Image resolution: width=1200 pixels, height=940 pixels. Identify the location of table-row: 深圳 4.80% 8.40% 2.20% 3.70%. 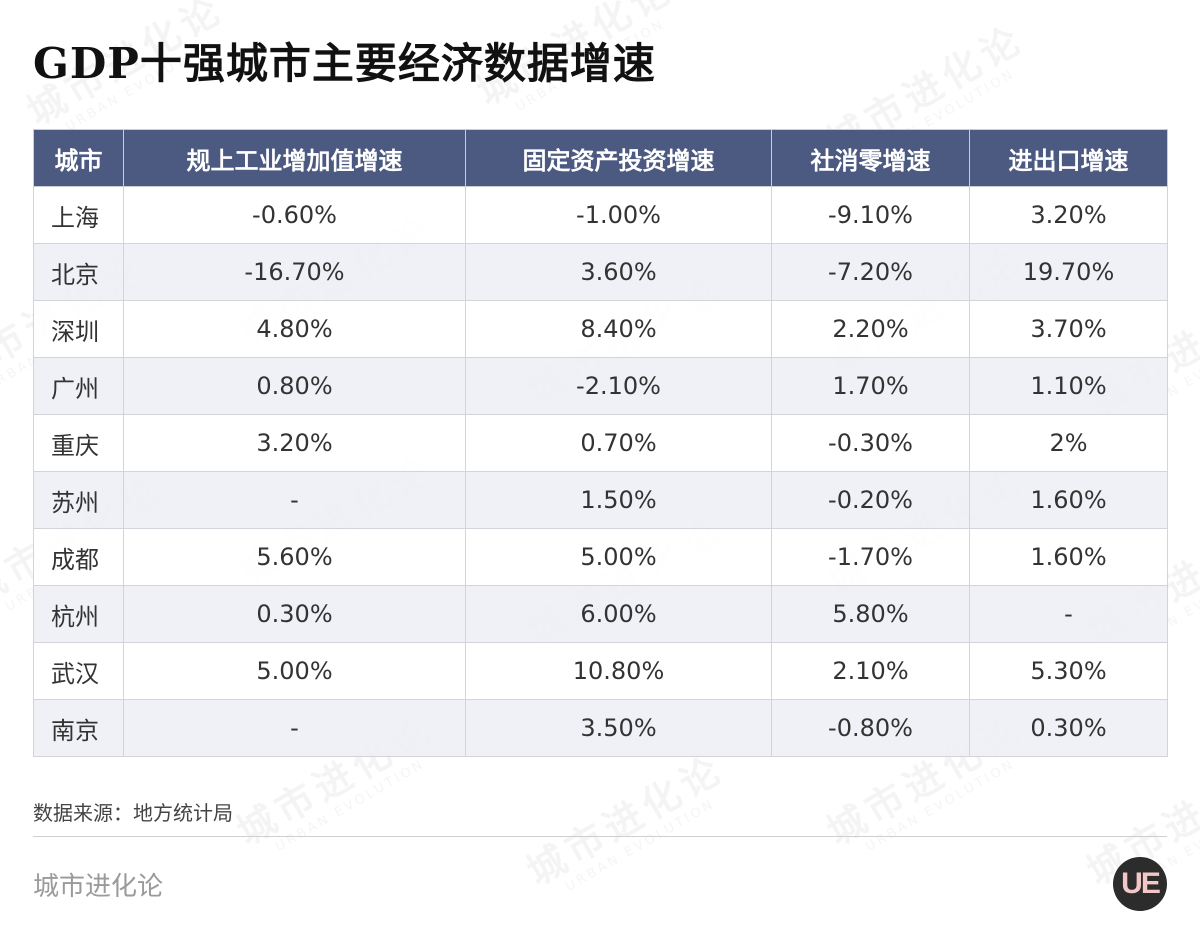
(600, 329).